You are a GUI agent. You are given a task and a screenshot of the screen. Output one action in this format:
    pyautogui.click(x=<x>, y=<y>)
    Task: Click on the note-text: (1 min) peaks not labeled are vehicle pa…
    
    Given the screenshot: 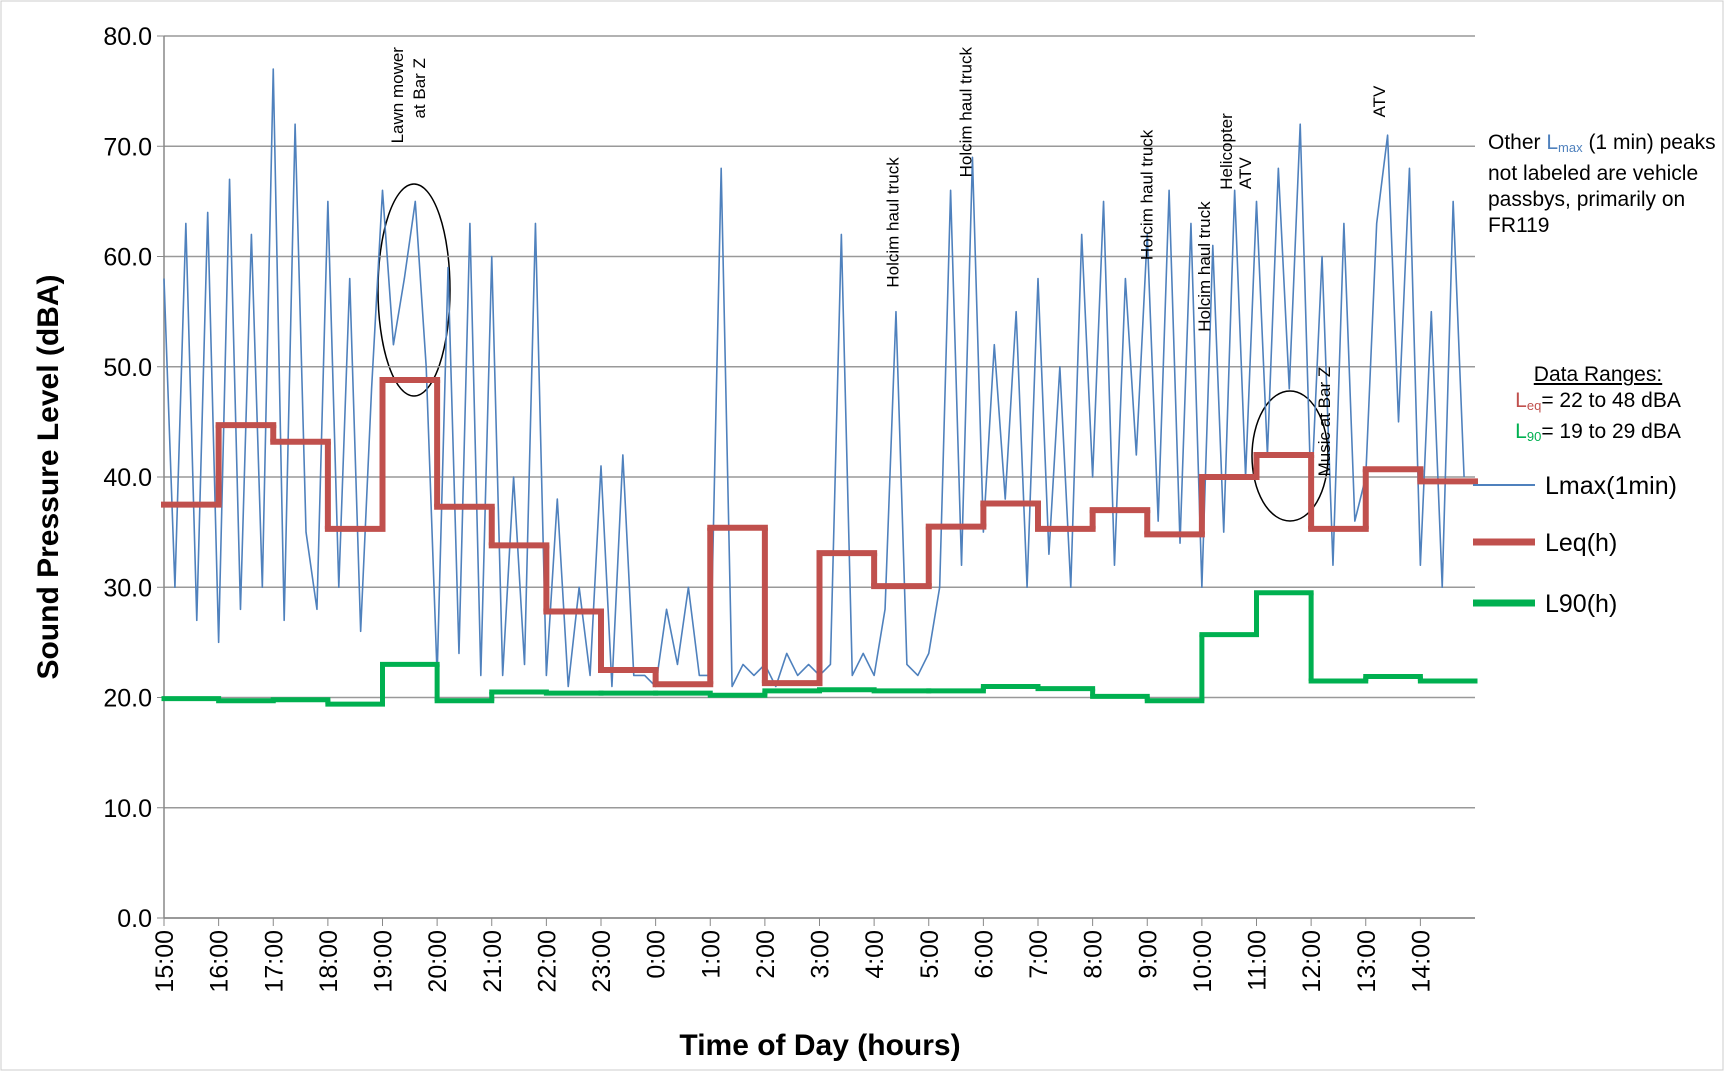 What is the action you would take?
    pyautogui.click(x=1602, y=184)
    